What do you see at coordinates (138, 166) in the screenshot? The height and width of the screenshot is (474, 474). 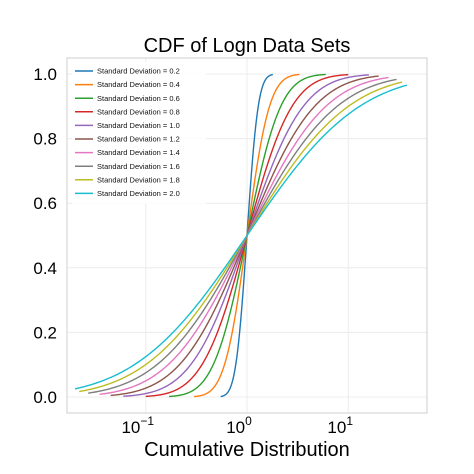 I see `legend-entry-label: Standard Deviation = 1.6` at bounding box center [138, 166].